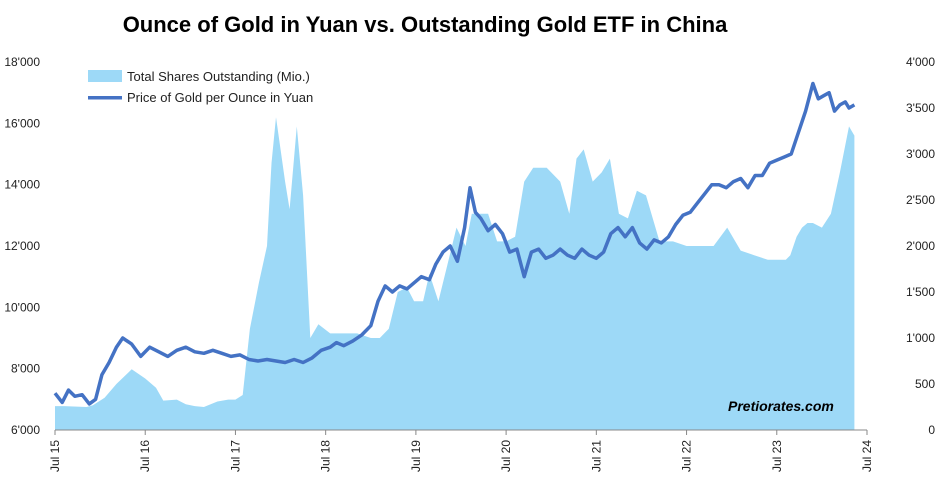  What do you see at coordinates (867, 456) in the screenshot?
I see `x-tick-label: Jul 24` at bounding box center [867, 456].